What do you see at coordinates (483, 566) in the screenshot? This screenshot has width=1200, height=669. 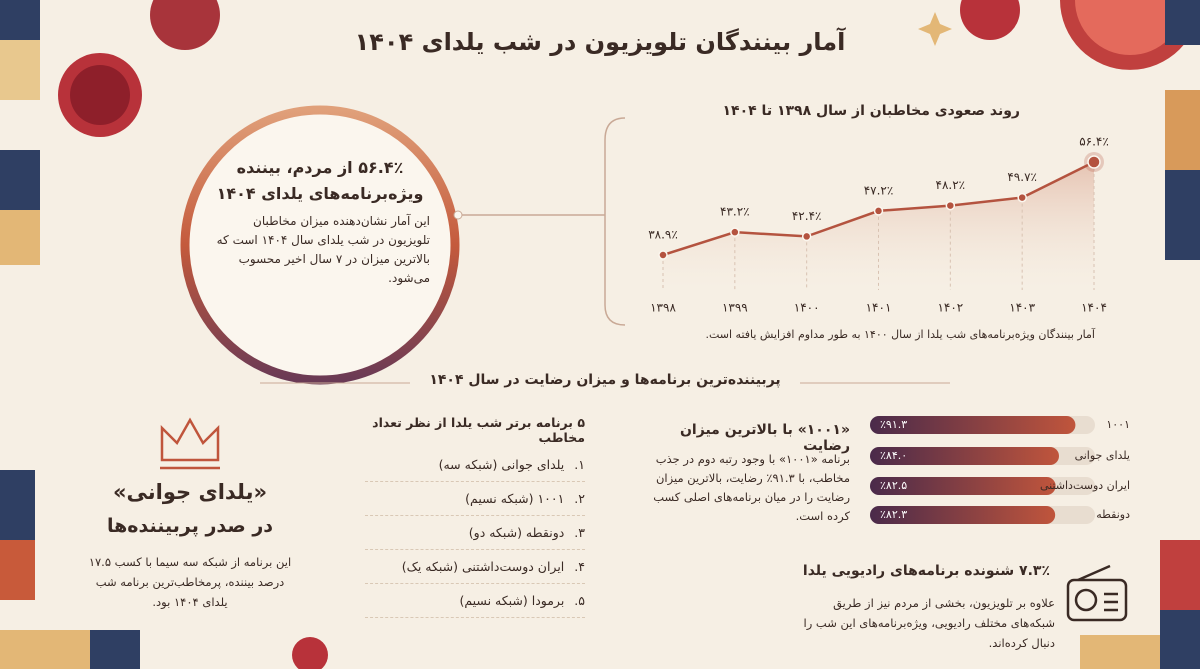 I see `list-text: ایران دوست‌داشتنی (شبکه یک)` at bounding box center [483, 566].